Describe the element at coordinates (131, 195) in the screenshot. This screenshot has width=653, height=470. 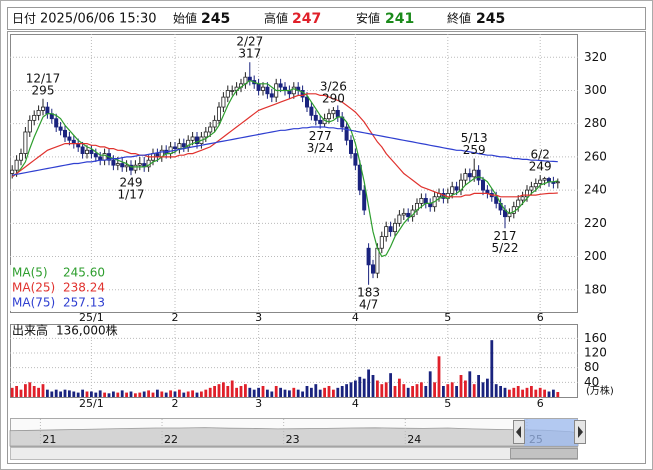
I see `annotation-date: 1/17` at that location.